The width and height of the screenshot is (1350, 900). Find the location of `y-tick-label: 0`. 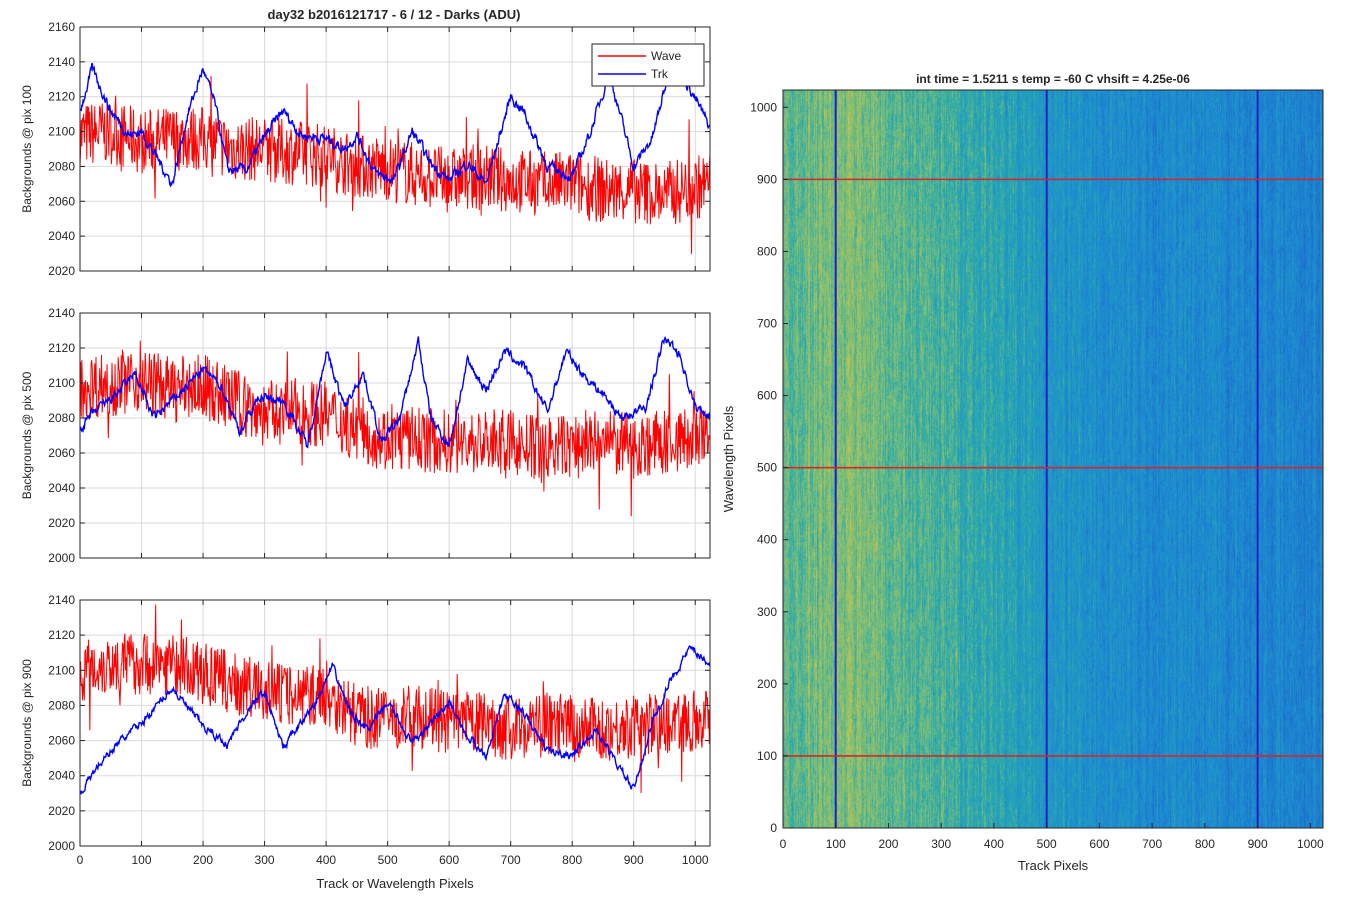

y-tick-label: 0 is located at coordinates (773, 828).